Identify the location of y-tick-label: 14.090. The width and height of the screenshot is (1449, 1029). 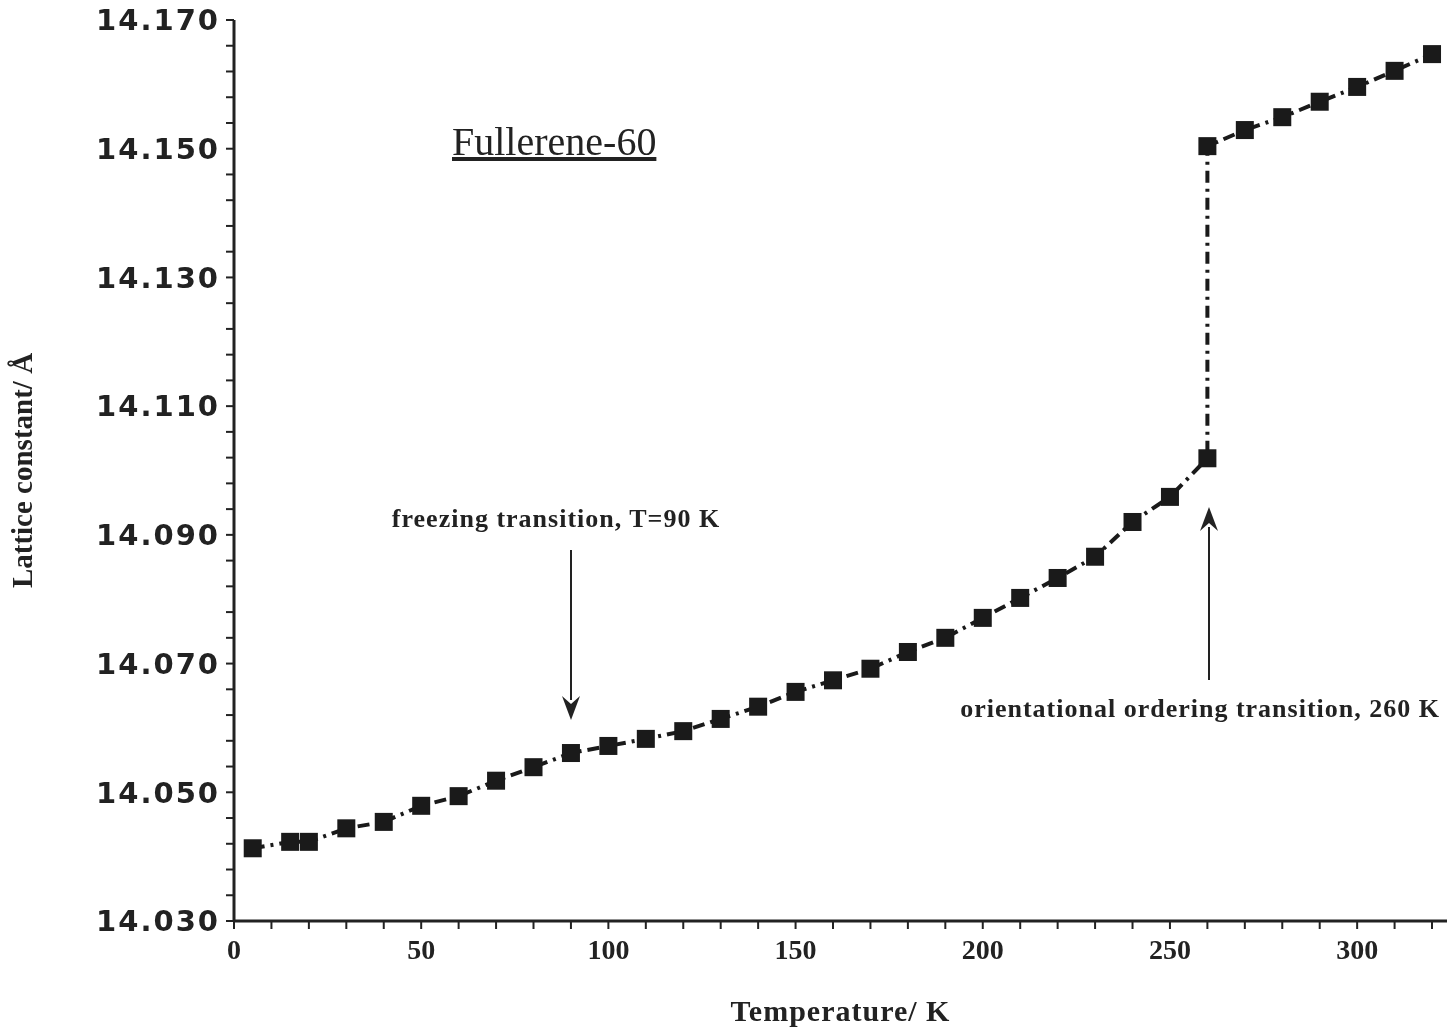
(158, 535).